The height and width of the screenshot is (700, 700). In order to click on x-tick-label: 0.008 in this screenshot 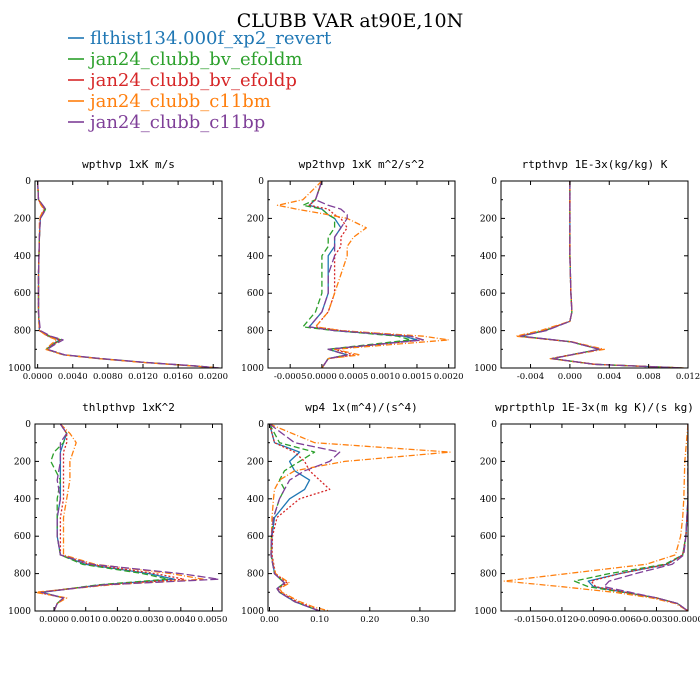, I will do `click(648, 377)`.